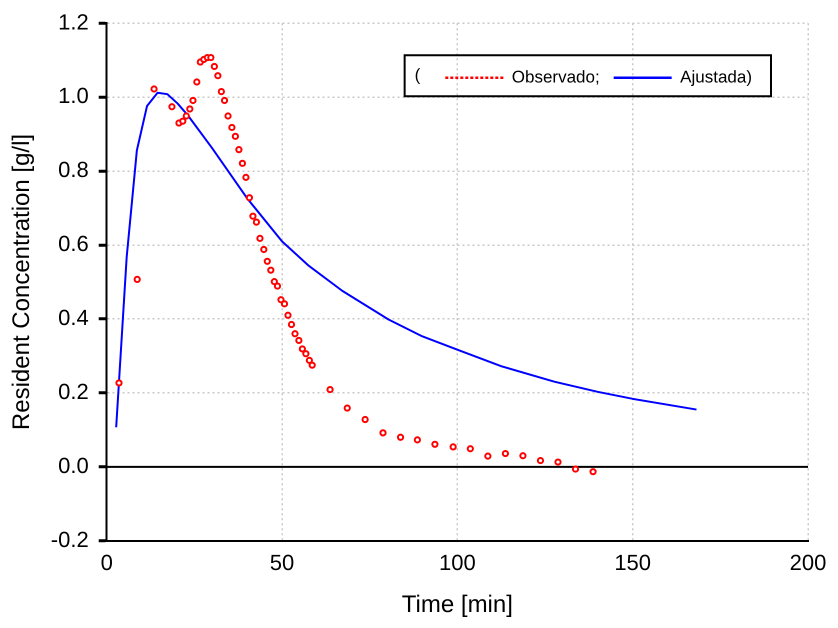 Image resolution: width=838 pixels, height=628 pixels. I want to click on y-tick-label: 0.0, so click(73, 465).